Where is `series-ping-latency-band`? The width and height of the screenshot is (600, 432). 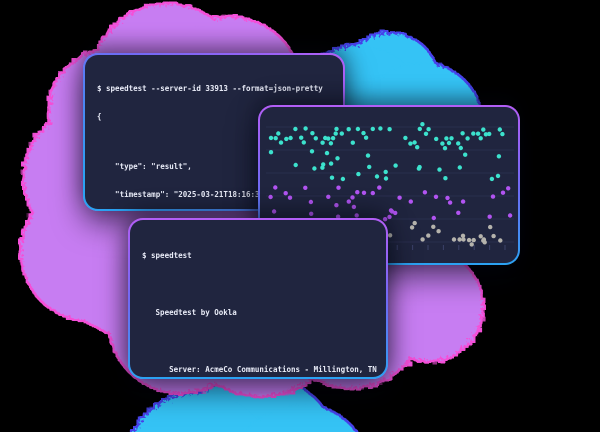
series-ping-latency-band is located at coordinates (390, 203).